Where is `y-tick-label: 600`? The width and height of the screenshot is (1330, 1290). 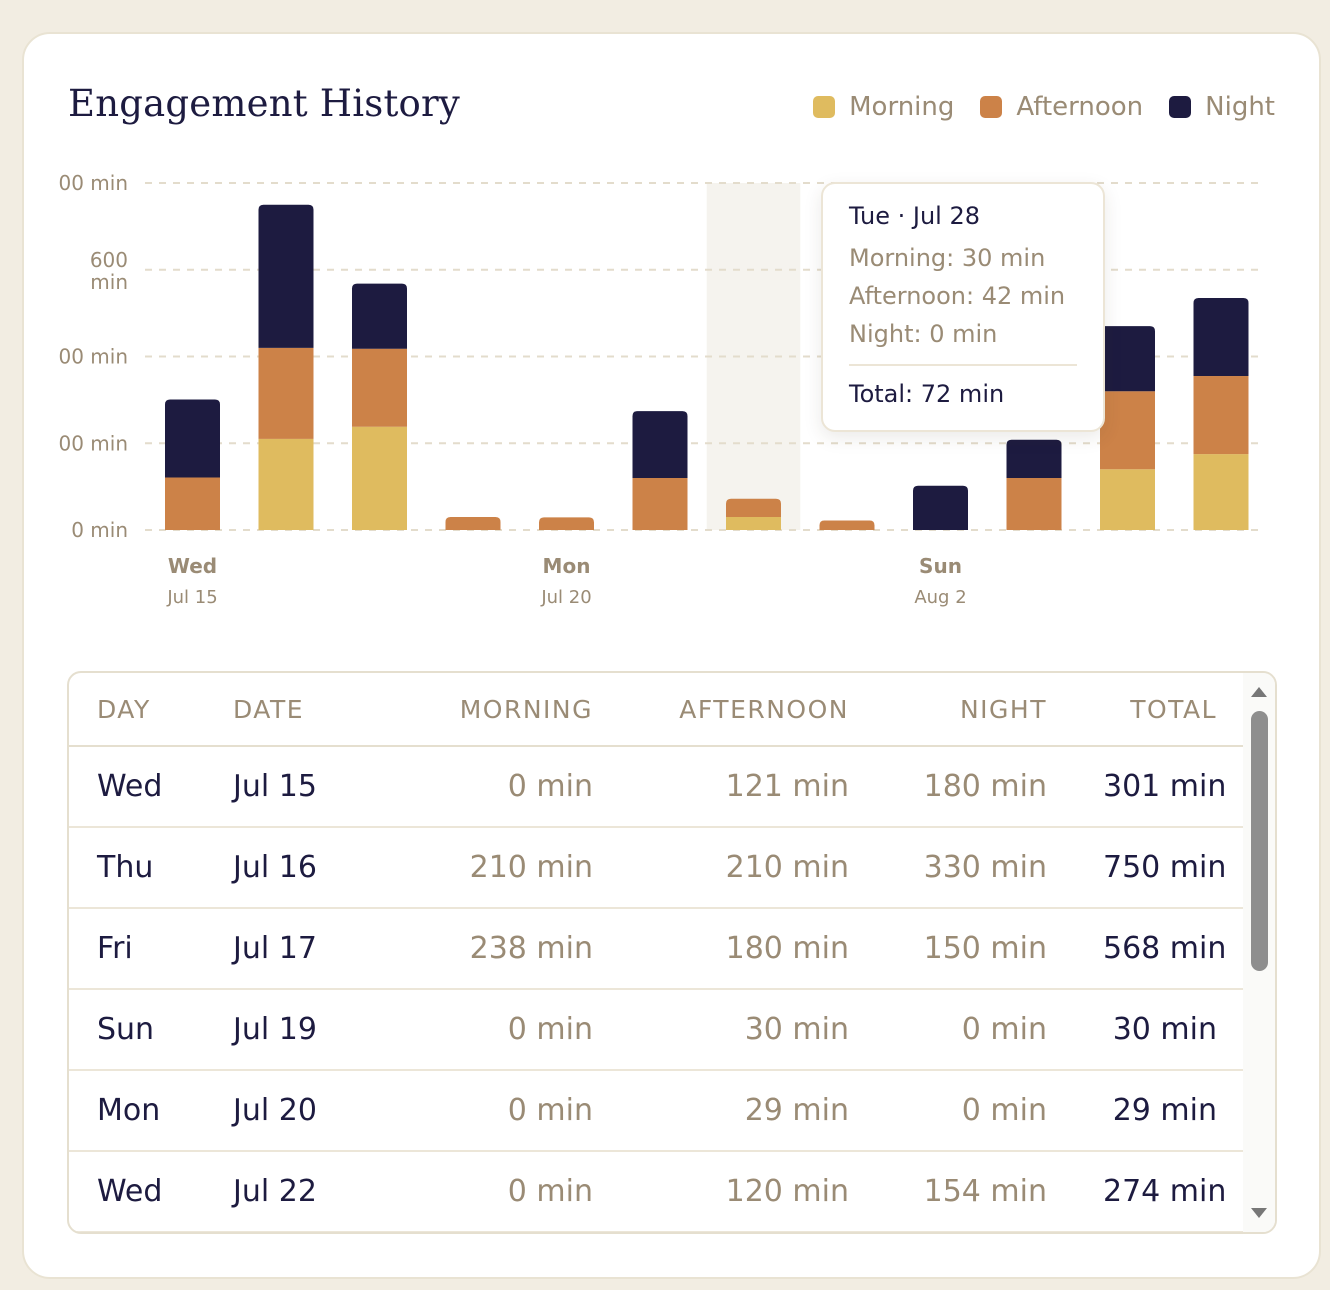
y-tick-label: 600 is located at coordinates (109, 260).